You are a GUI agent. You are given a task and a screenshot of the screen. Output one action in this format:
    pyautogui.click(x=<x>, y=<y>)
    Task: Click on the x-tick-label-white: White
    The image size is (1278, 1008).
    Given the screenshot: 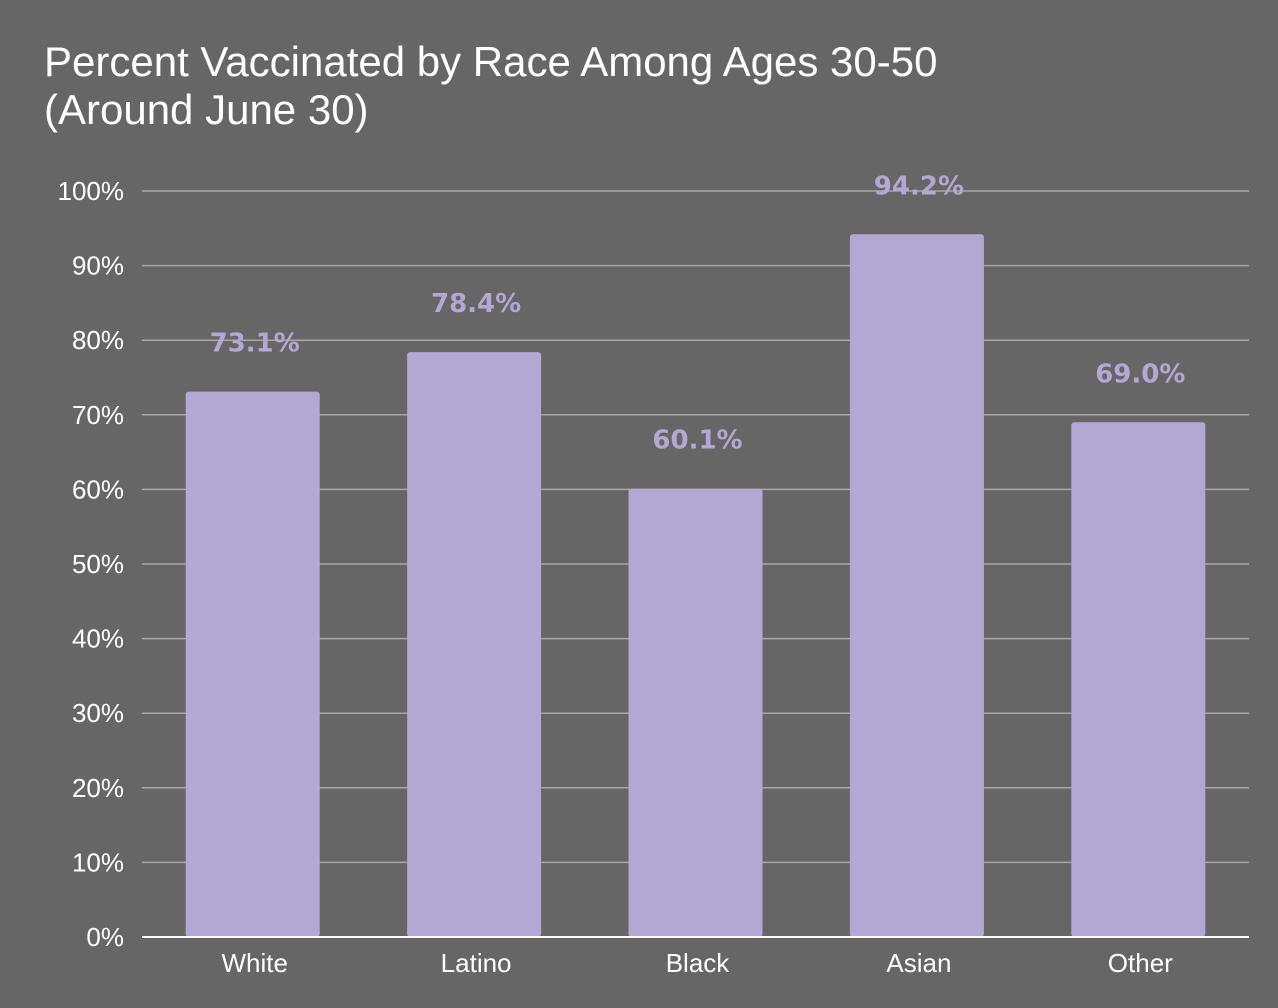 What is the action you would take?
    pyautogui.click(x=254, y=963)
    